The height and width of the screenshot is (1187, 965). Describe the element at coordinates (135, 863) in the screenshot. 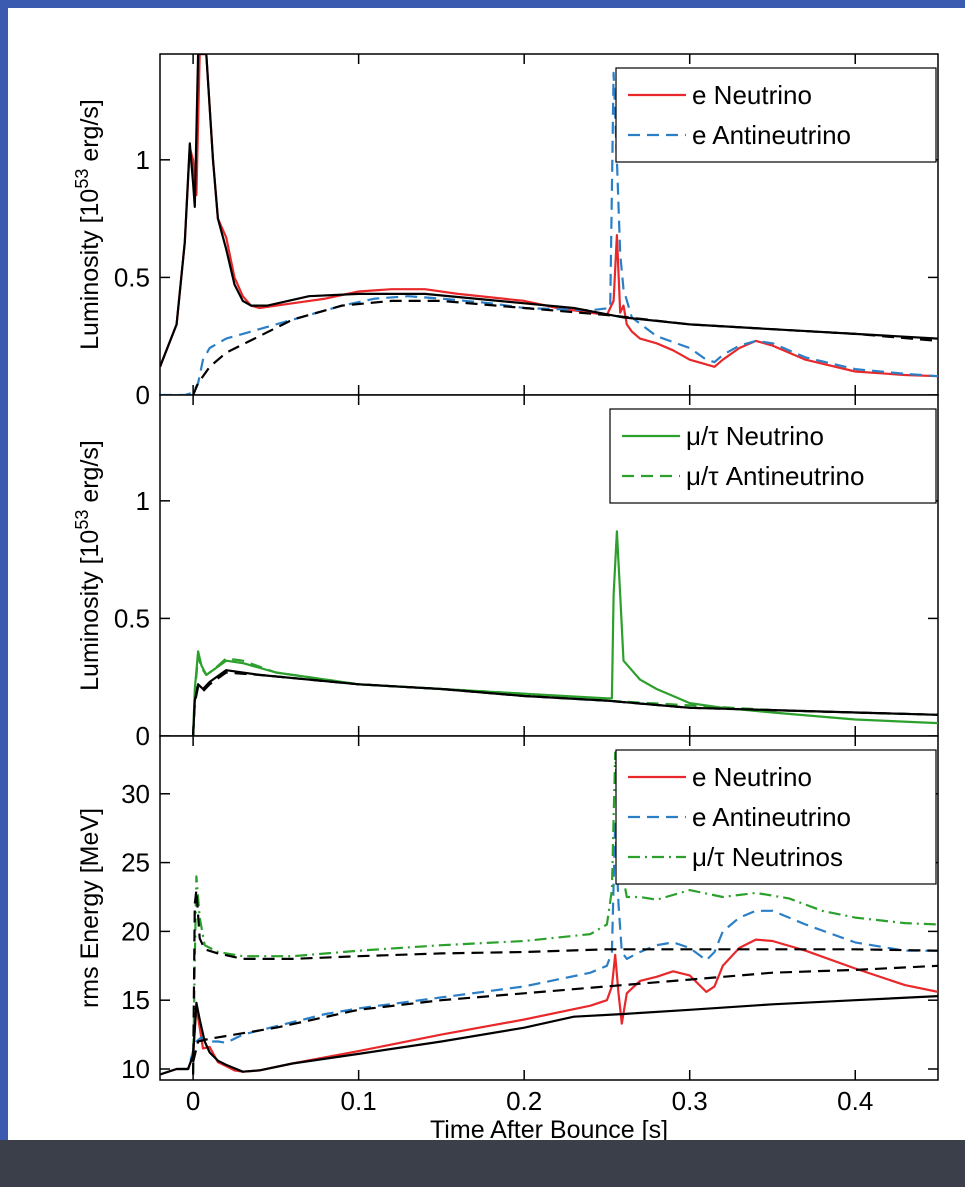

I see `panel-3-ytick-label-3: 25` at that location.